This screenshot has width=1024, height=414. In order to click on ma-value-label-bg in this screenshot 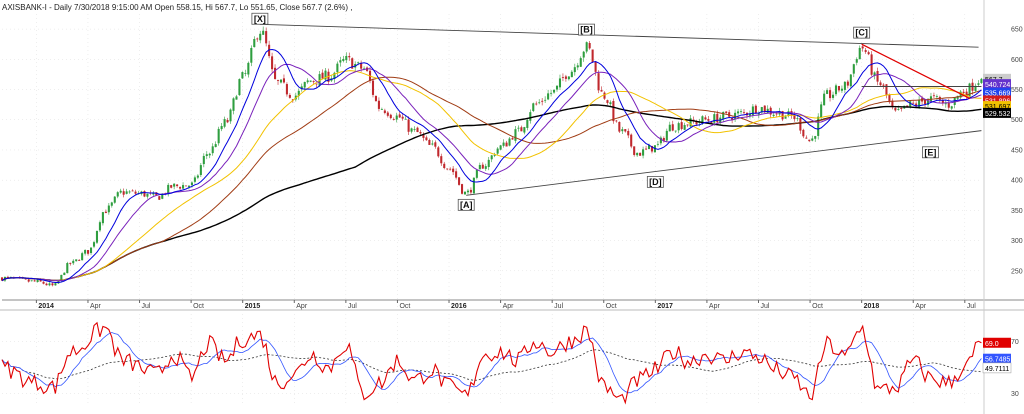, I will do `click(997, 106)`.